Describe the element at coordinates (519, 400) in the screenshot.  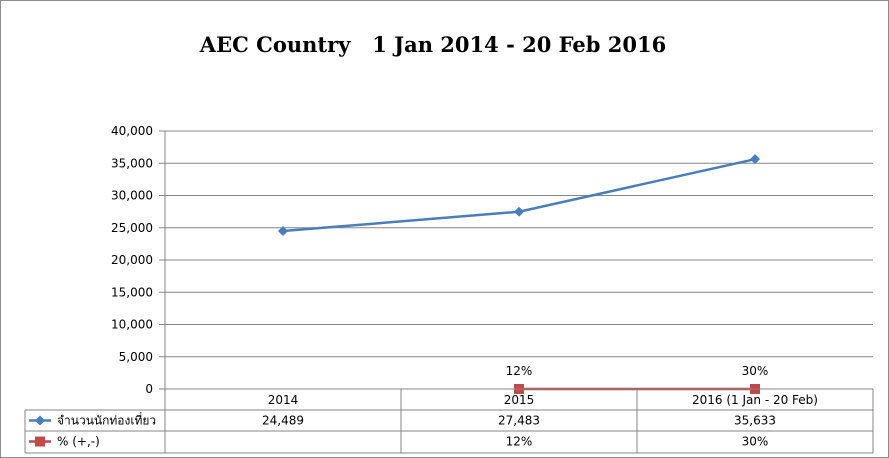
I see `x-category-label: 2015` at that location.